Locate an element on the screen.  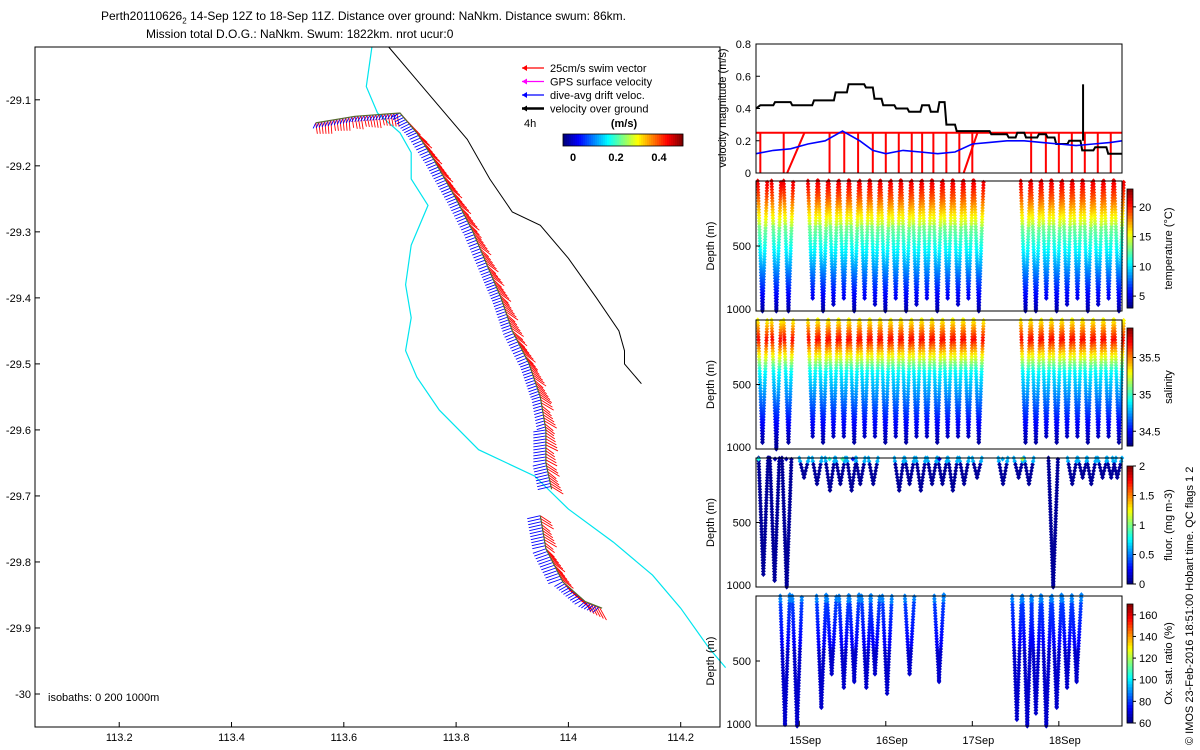
velocity-y-tick-label: 0.2 is located at coordinates (743, 142).